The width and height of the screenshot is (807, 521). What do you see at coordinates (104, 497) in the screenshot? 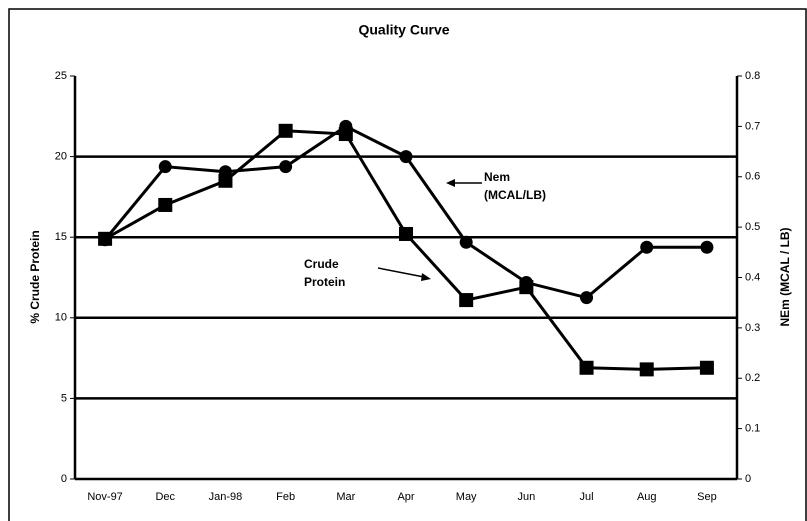
I see `x-tick-label: Nov-97` at bounding box center [104, 497].